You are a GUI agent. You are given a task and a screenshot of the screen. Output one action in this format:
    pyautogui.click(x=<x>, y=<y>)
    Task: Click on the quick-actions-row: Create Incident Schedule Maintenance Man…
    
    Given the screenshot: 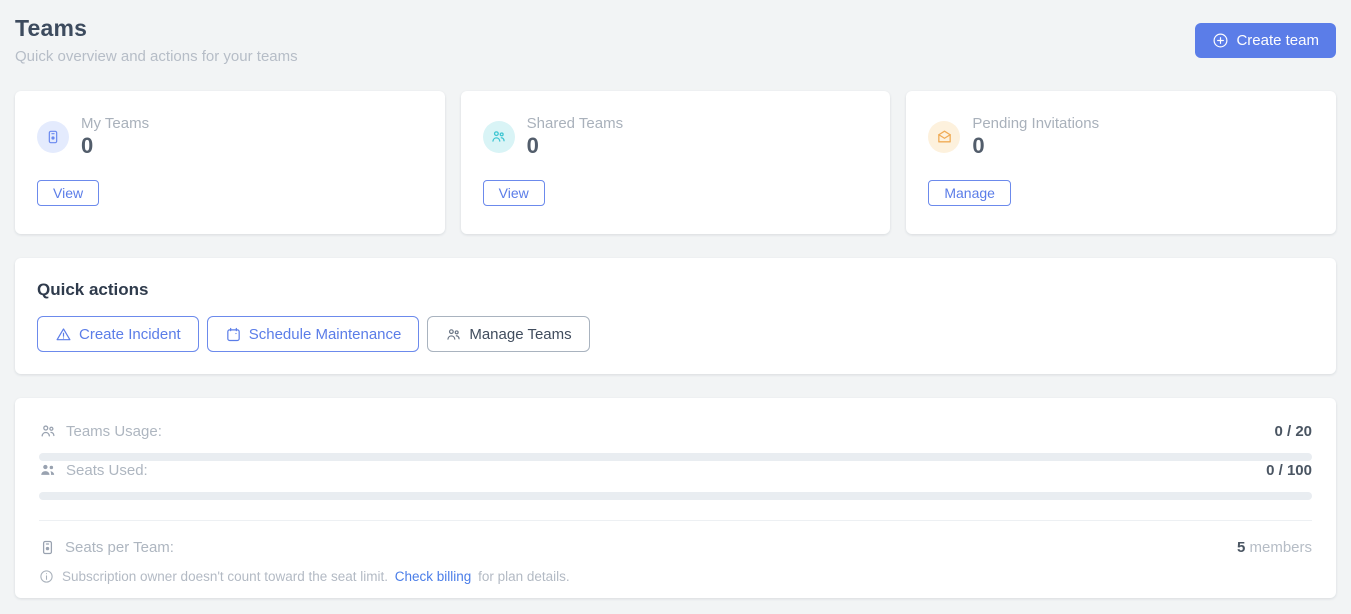 What is the action you would take?
    pyautogui.click(x=675, y=334)
    